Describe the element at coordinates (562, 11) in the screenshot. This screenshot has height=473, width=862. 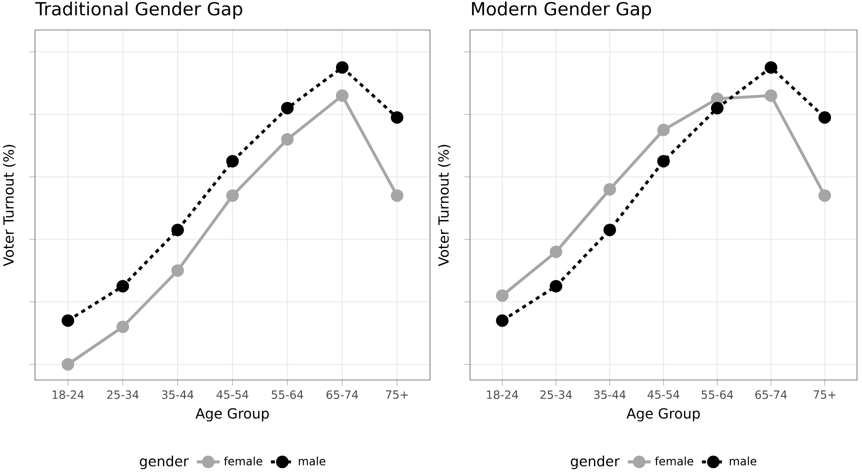
I see `chart-title: Modern Gender Gap` at that location.